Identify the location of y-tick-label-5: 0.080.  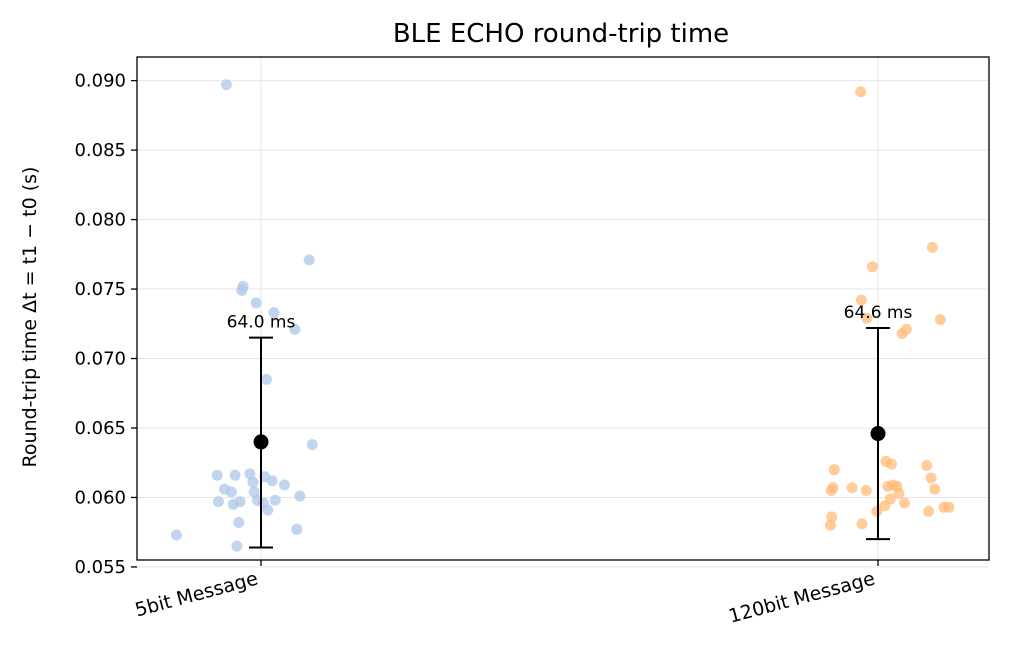
(100, 220).